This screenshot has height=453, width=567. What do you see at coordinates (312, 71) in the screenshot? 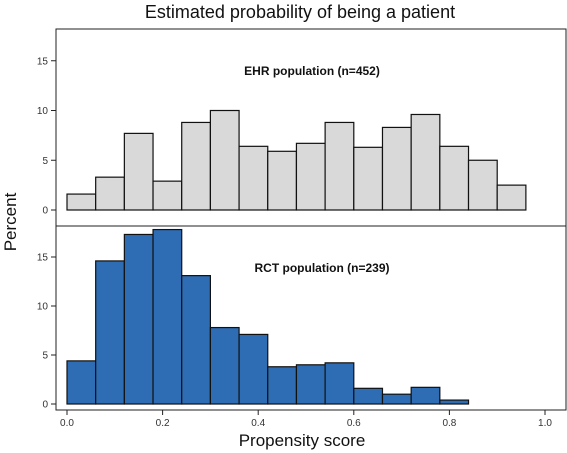
I see `ehr-panel-label: EHR population (n=452)` at bounding box center [312, 71].